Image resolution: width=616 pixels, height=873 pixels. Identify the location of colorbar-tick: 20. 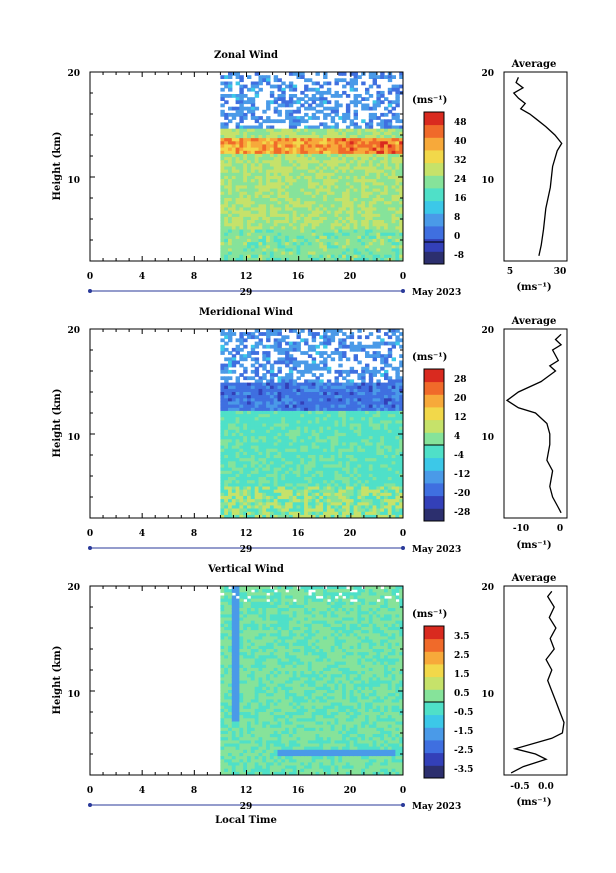
(460, 399).